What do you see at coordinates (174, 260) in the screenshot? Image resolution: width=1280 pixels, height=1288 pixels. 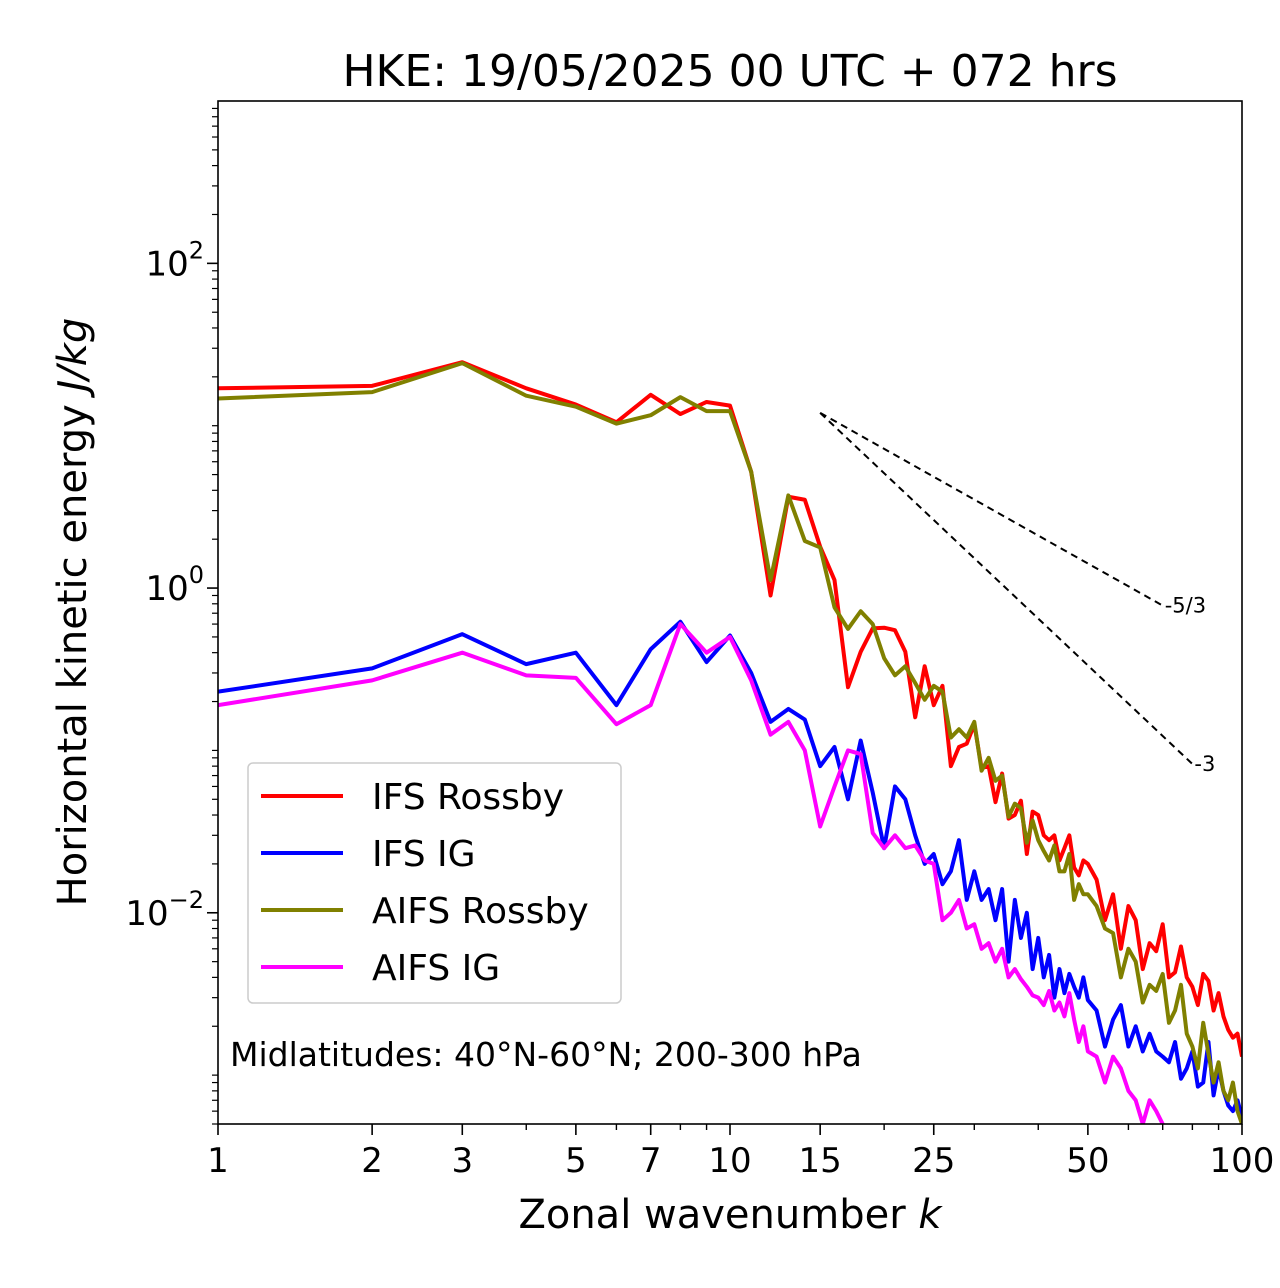 I see `y-tick-label: 10²` at bounding box center [174, 260].